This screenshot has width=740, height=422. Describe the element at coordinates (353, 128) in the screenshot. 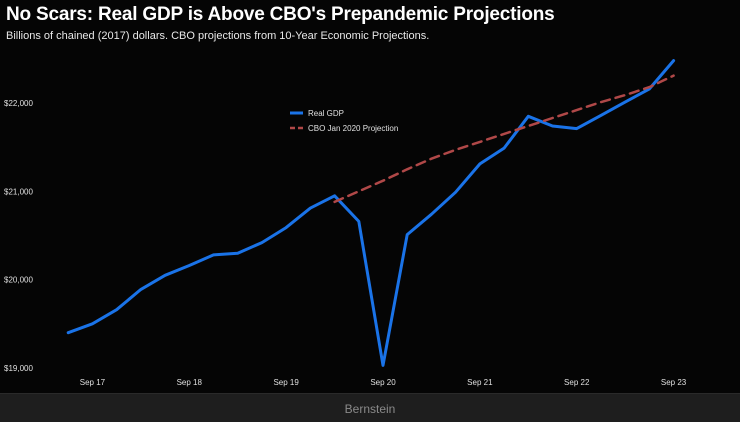

I see `legend-label: CBO Jan 2020 Projection` at that location.